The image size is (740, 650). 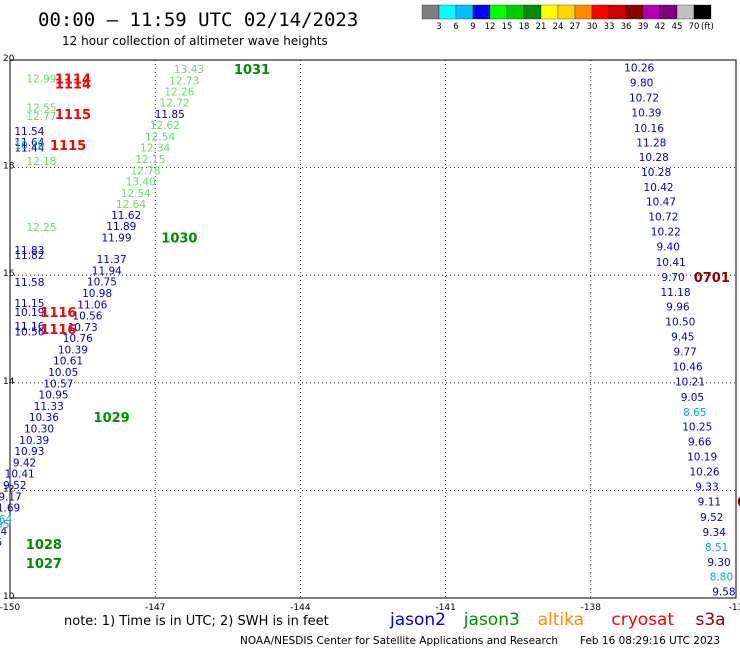 What do you see at coordinates (9, 167) in the screenshot?
I see `y-tick-label: 18` at bounding box center [9, 167].